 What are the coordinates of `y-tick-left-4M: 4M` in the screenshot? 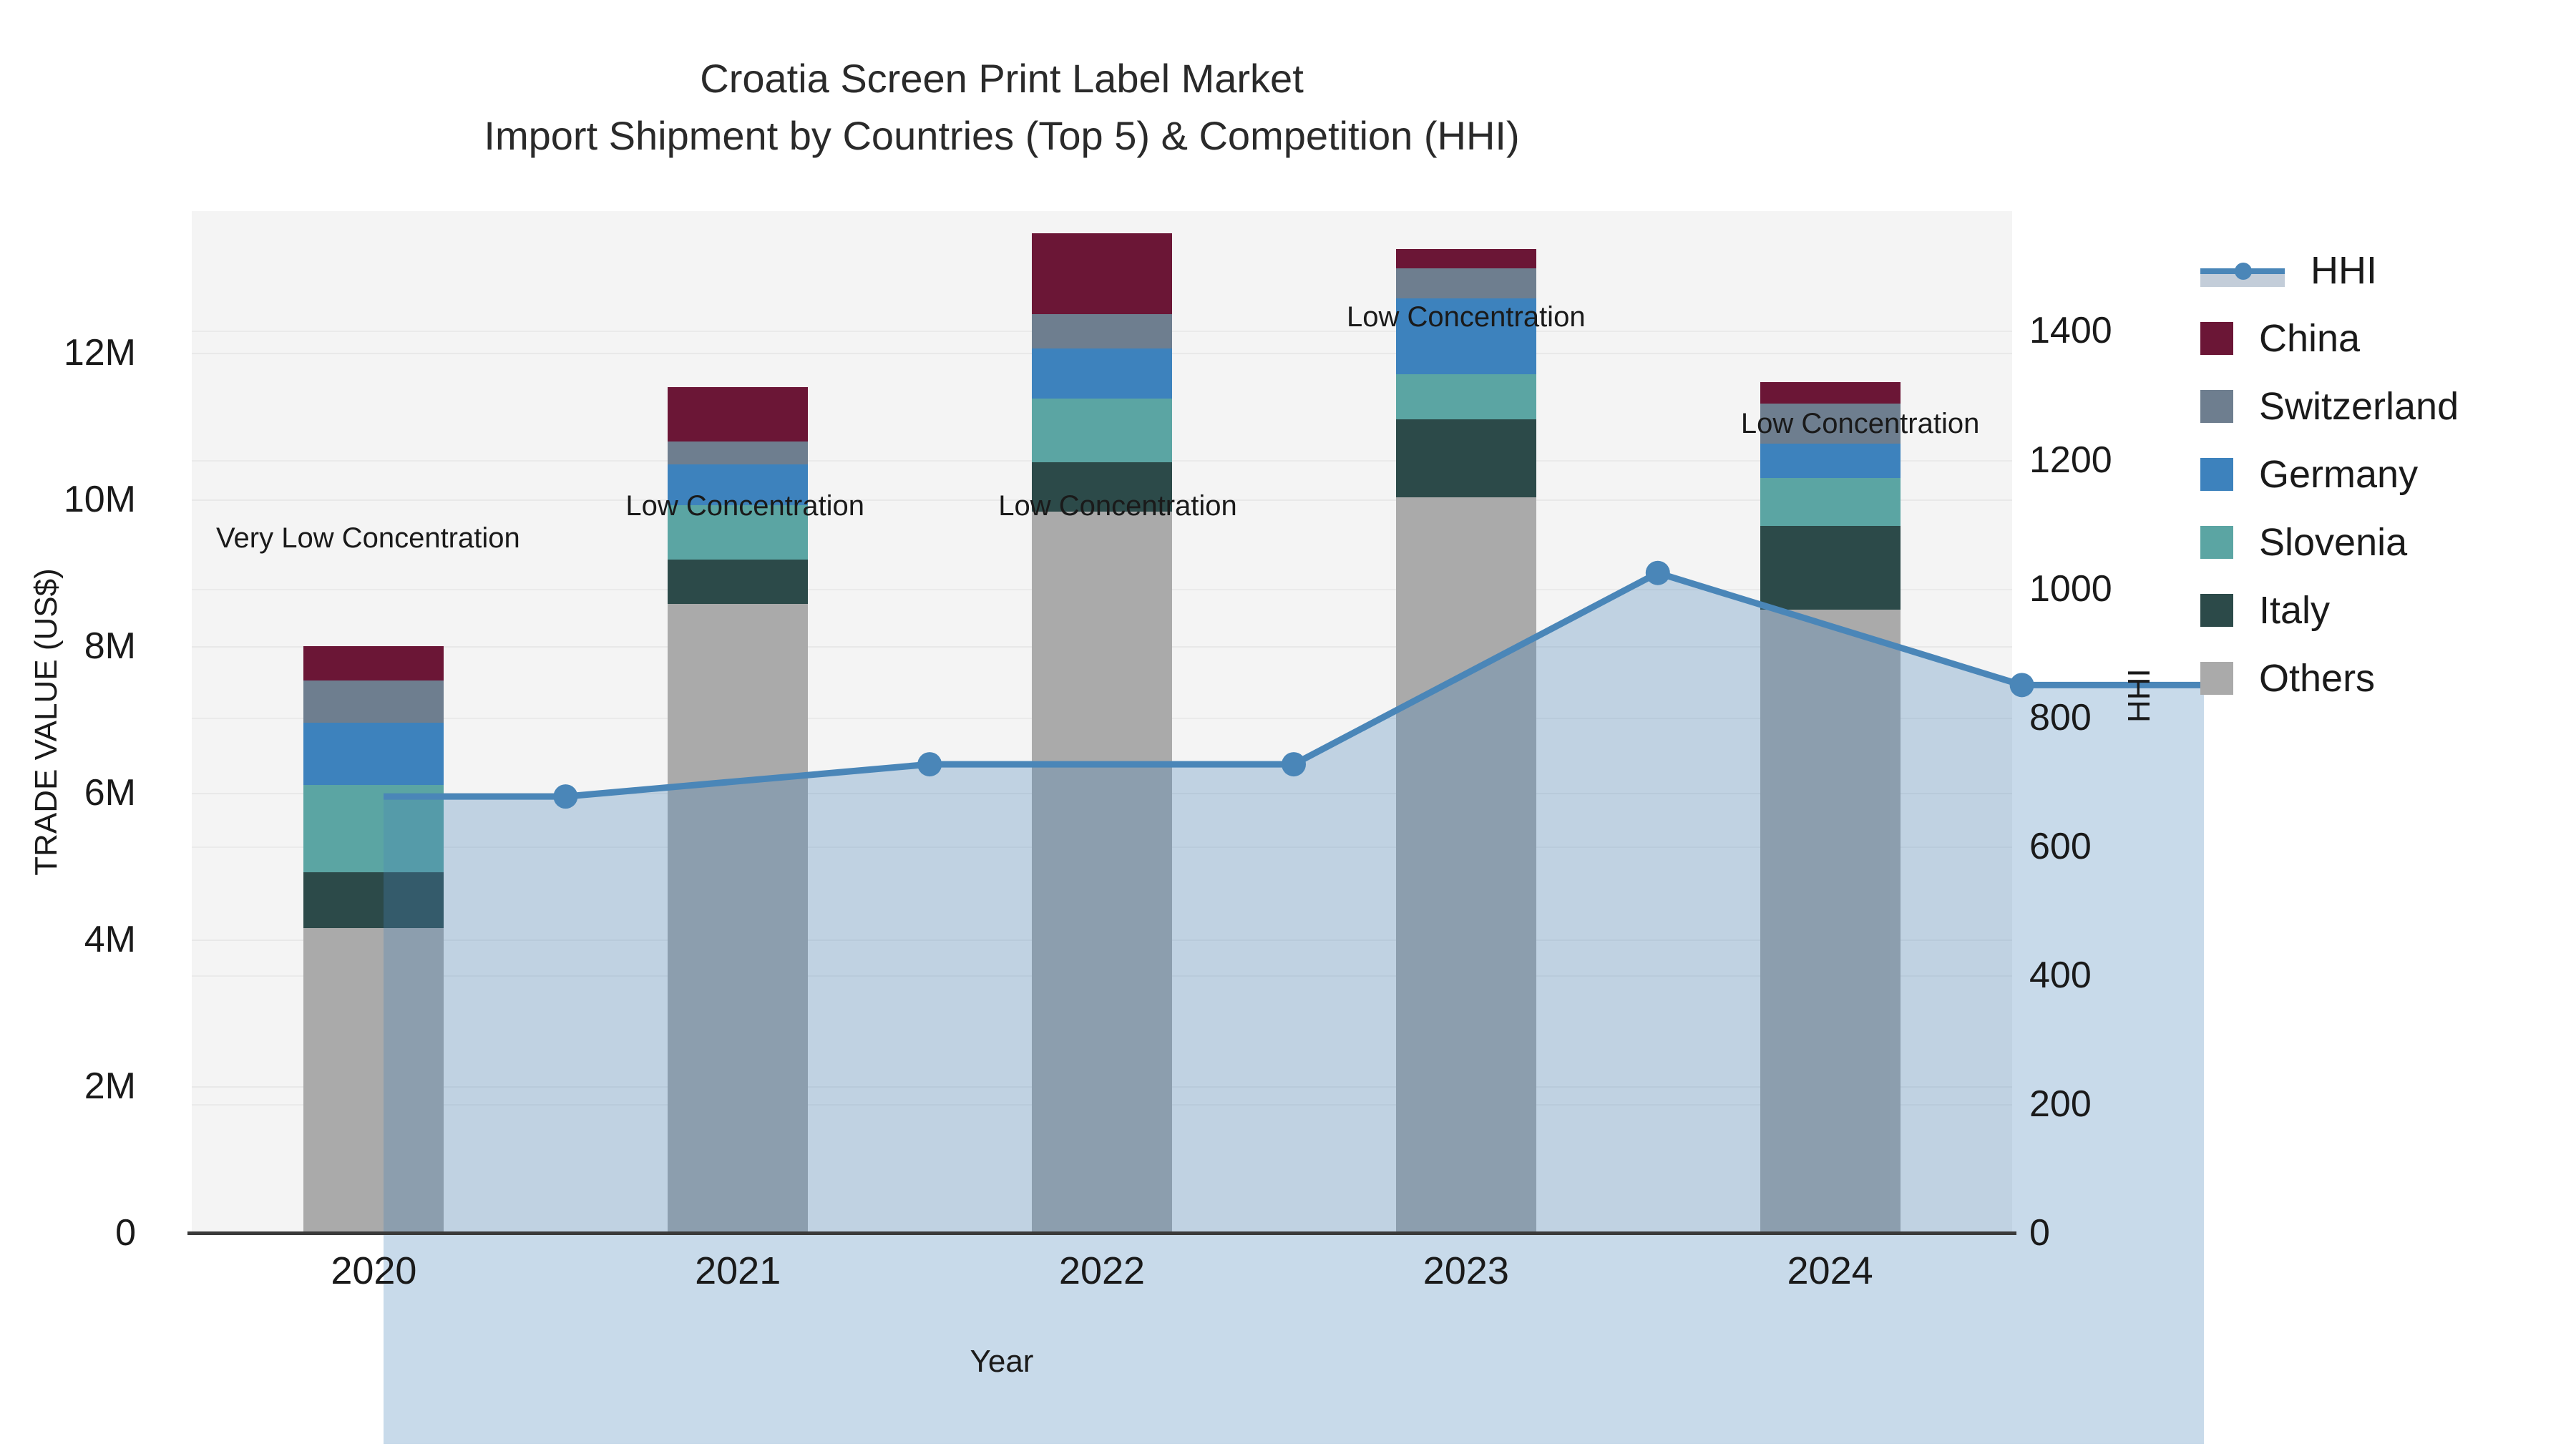 It's located at (110, 939).